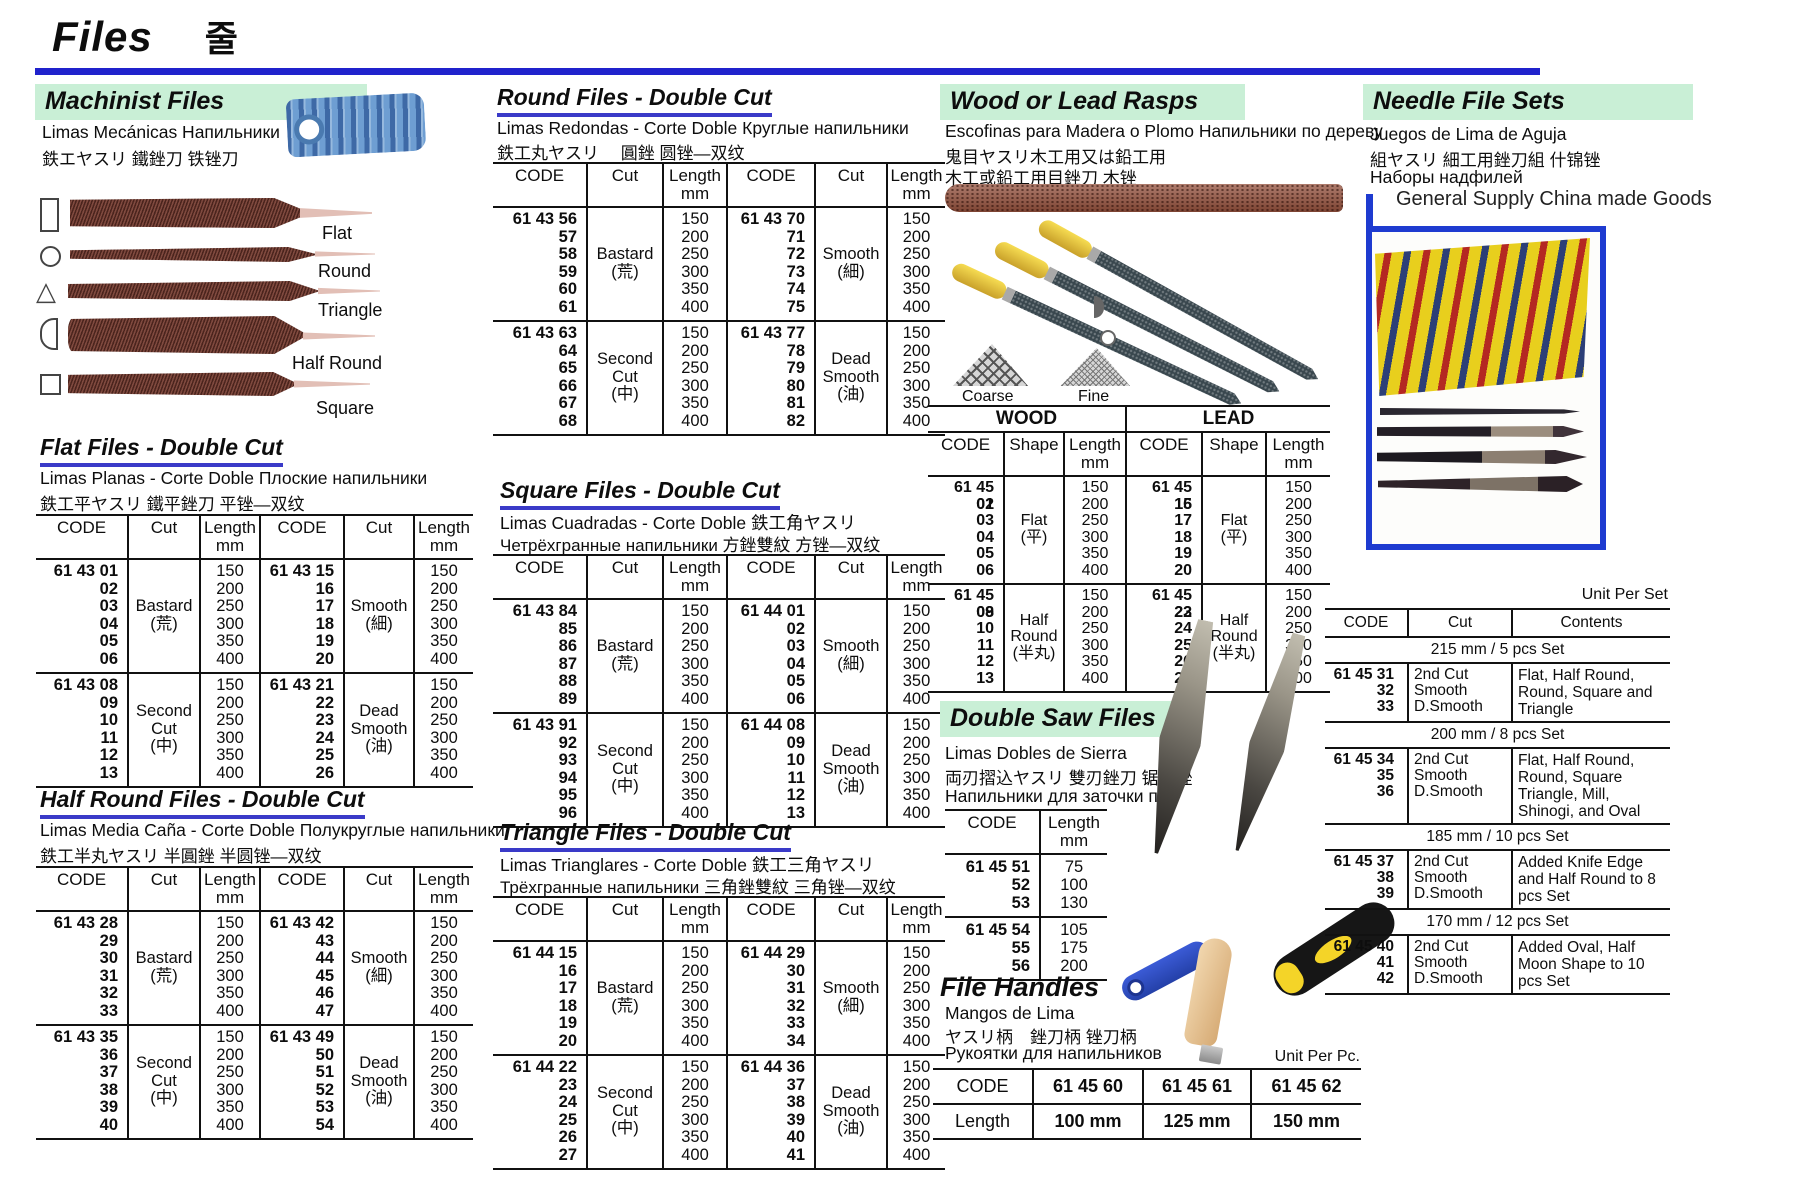 The height and width of the screenshot is (1186, 1812). What do you see at coordinates (349, 291) in the screenshot?
I see `triangle-file-tang` at bounding box center [349, 291].